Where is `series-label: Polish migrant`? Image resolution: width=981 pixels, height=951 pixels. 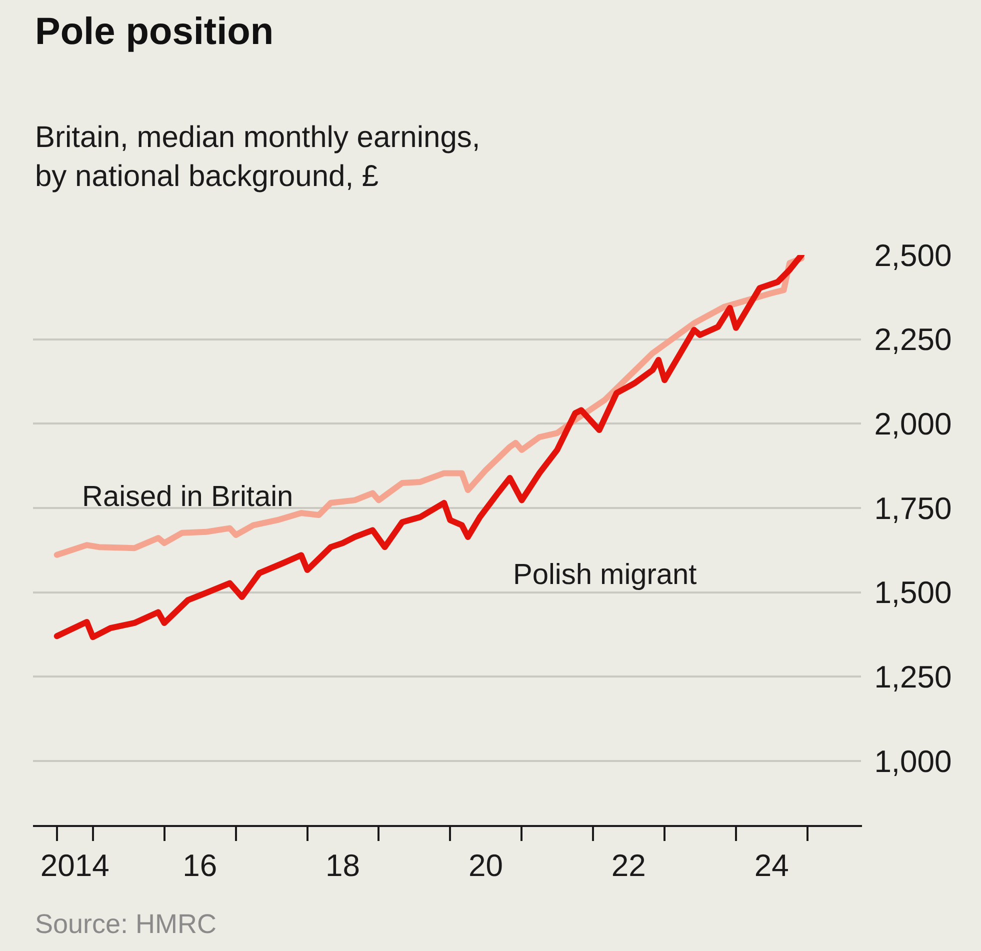 series-label: Polish migrant is located at coordinates (605, 575).